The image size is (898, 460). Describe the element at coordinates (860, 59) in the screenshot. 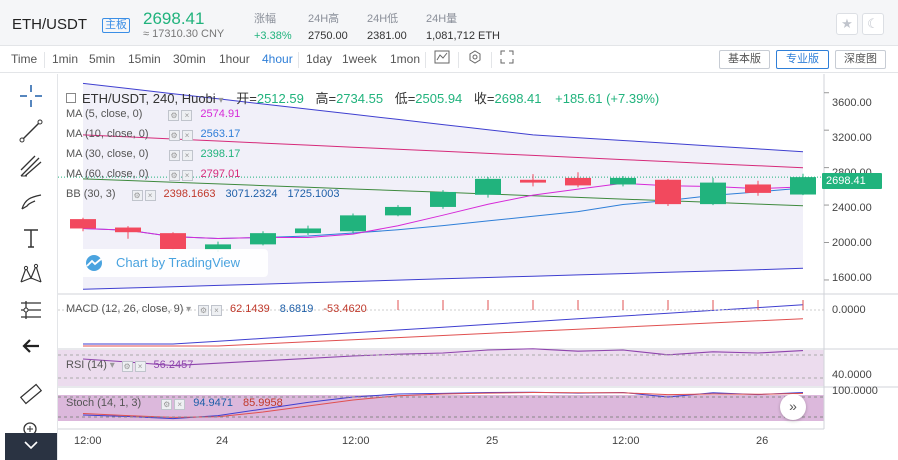

I see `depth-chart-button: 深度图` at that location.